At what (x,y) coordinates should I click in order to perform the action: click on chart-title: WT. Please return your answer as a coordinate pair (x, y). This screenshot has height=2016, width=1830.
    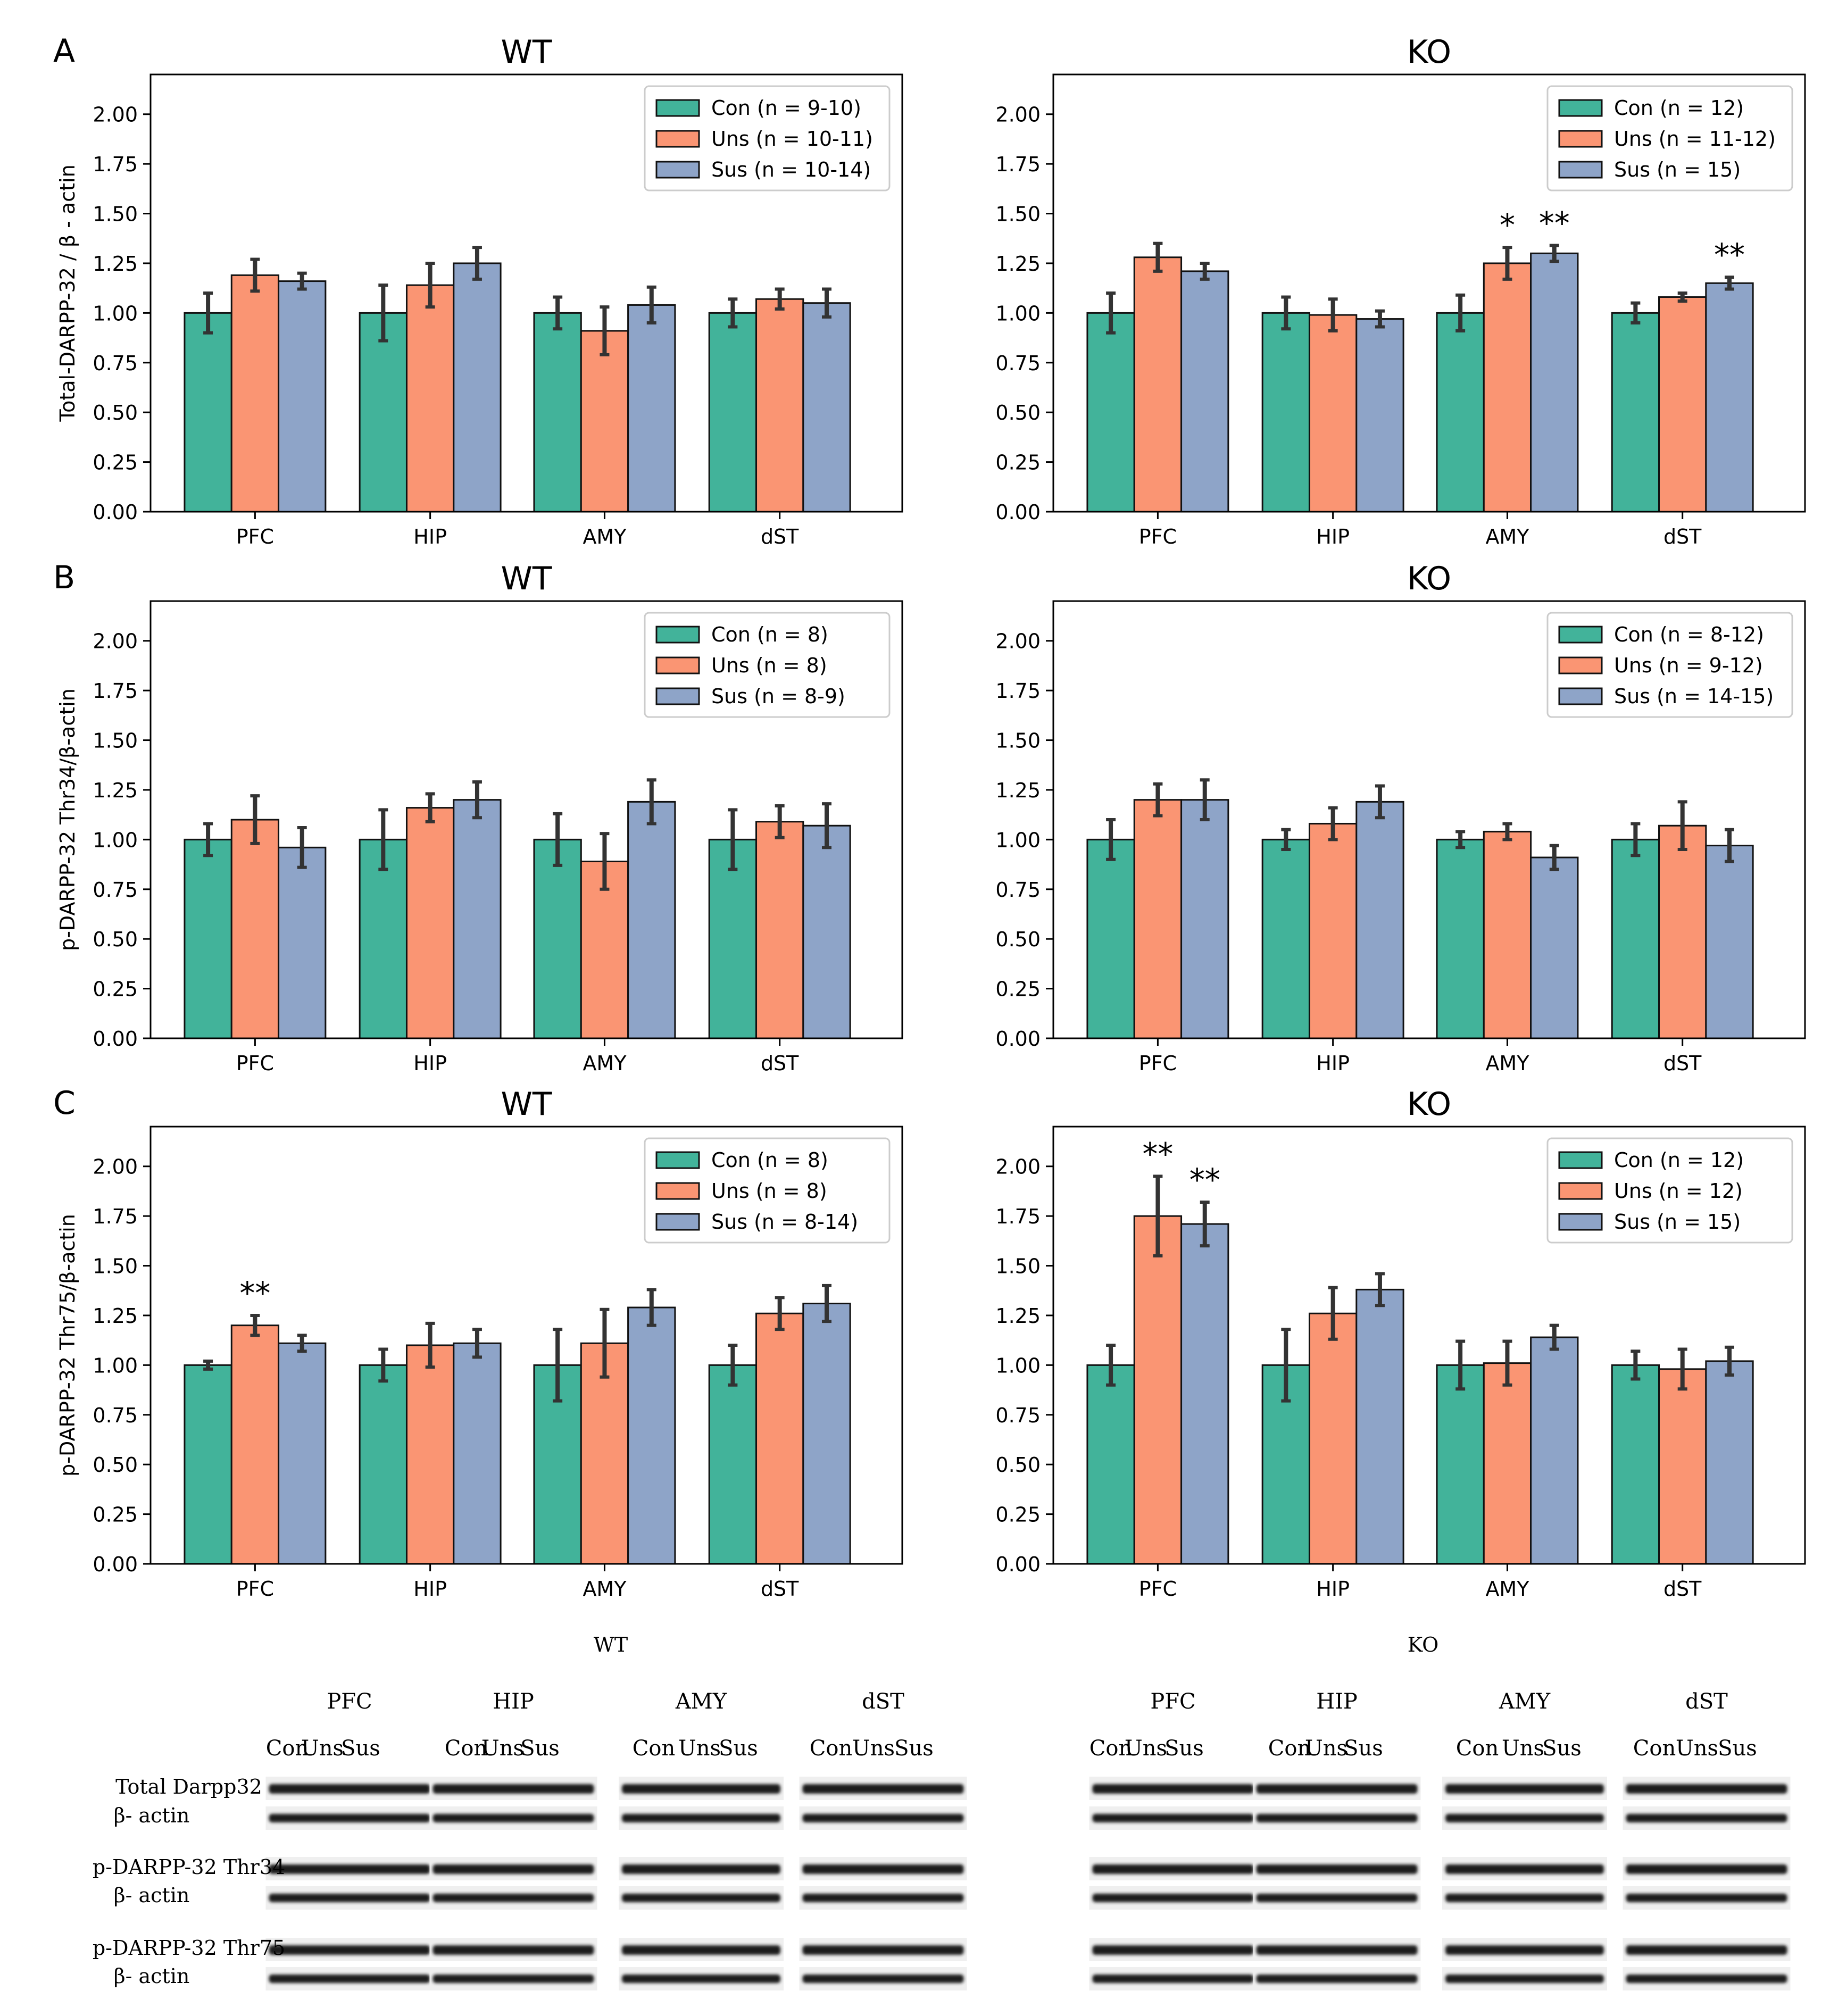
    Looking at the image, I should click on (526, 1104).